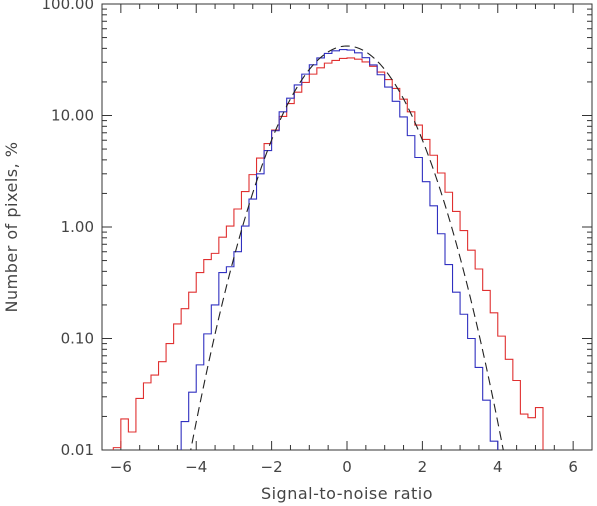 This screenshot has height=506, width=597. What do you see at coordinates (196, 467) in the screenshot?
I see `x-tick-label: −4` at bounding box center [196, 467].